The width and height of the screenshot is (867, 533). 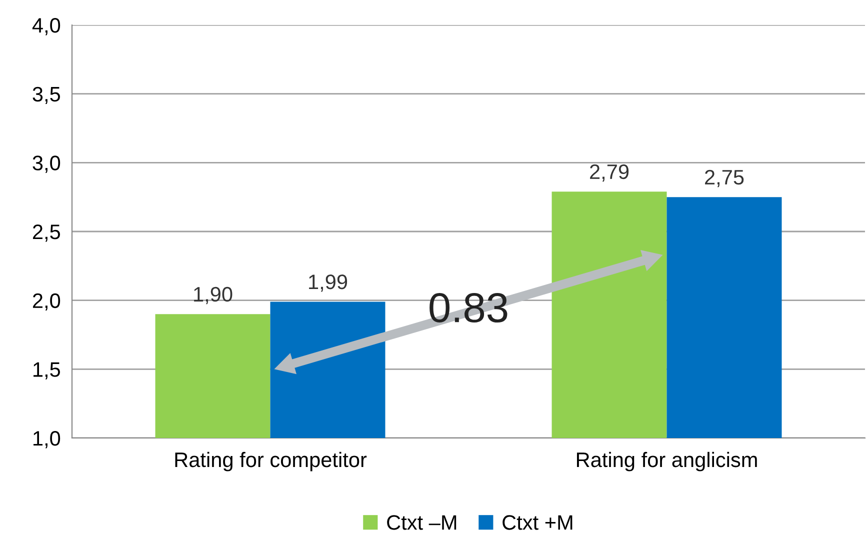 What do you see at coordinates (47, 371) in the screenshot?
I see `y-tick-label: 1,5` at bounding box center [47, 371].